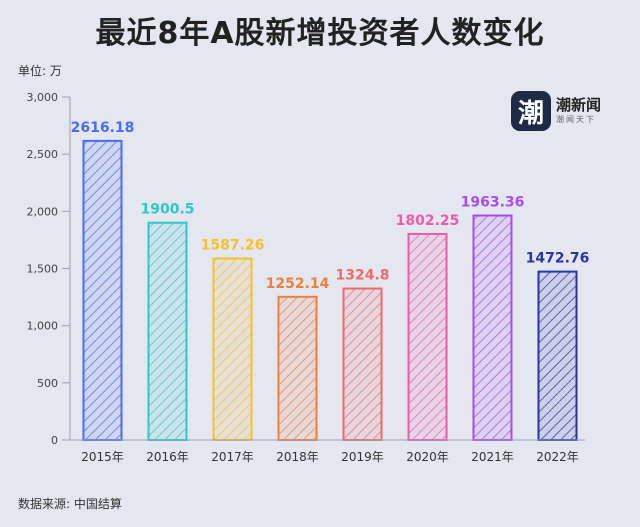 This screenshot has width=640, height=527. Describe the element at coordinates (493, 203) in the screenshot. I see `bar-value-label: 1963.36` at that location.